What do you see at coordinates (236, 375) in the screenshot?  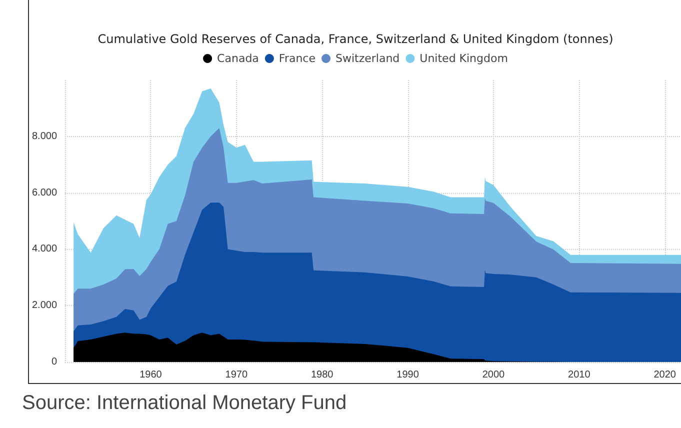 I see `x-tick-label: 1970` at bounding box center [236, 375].